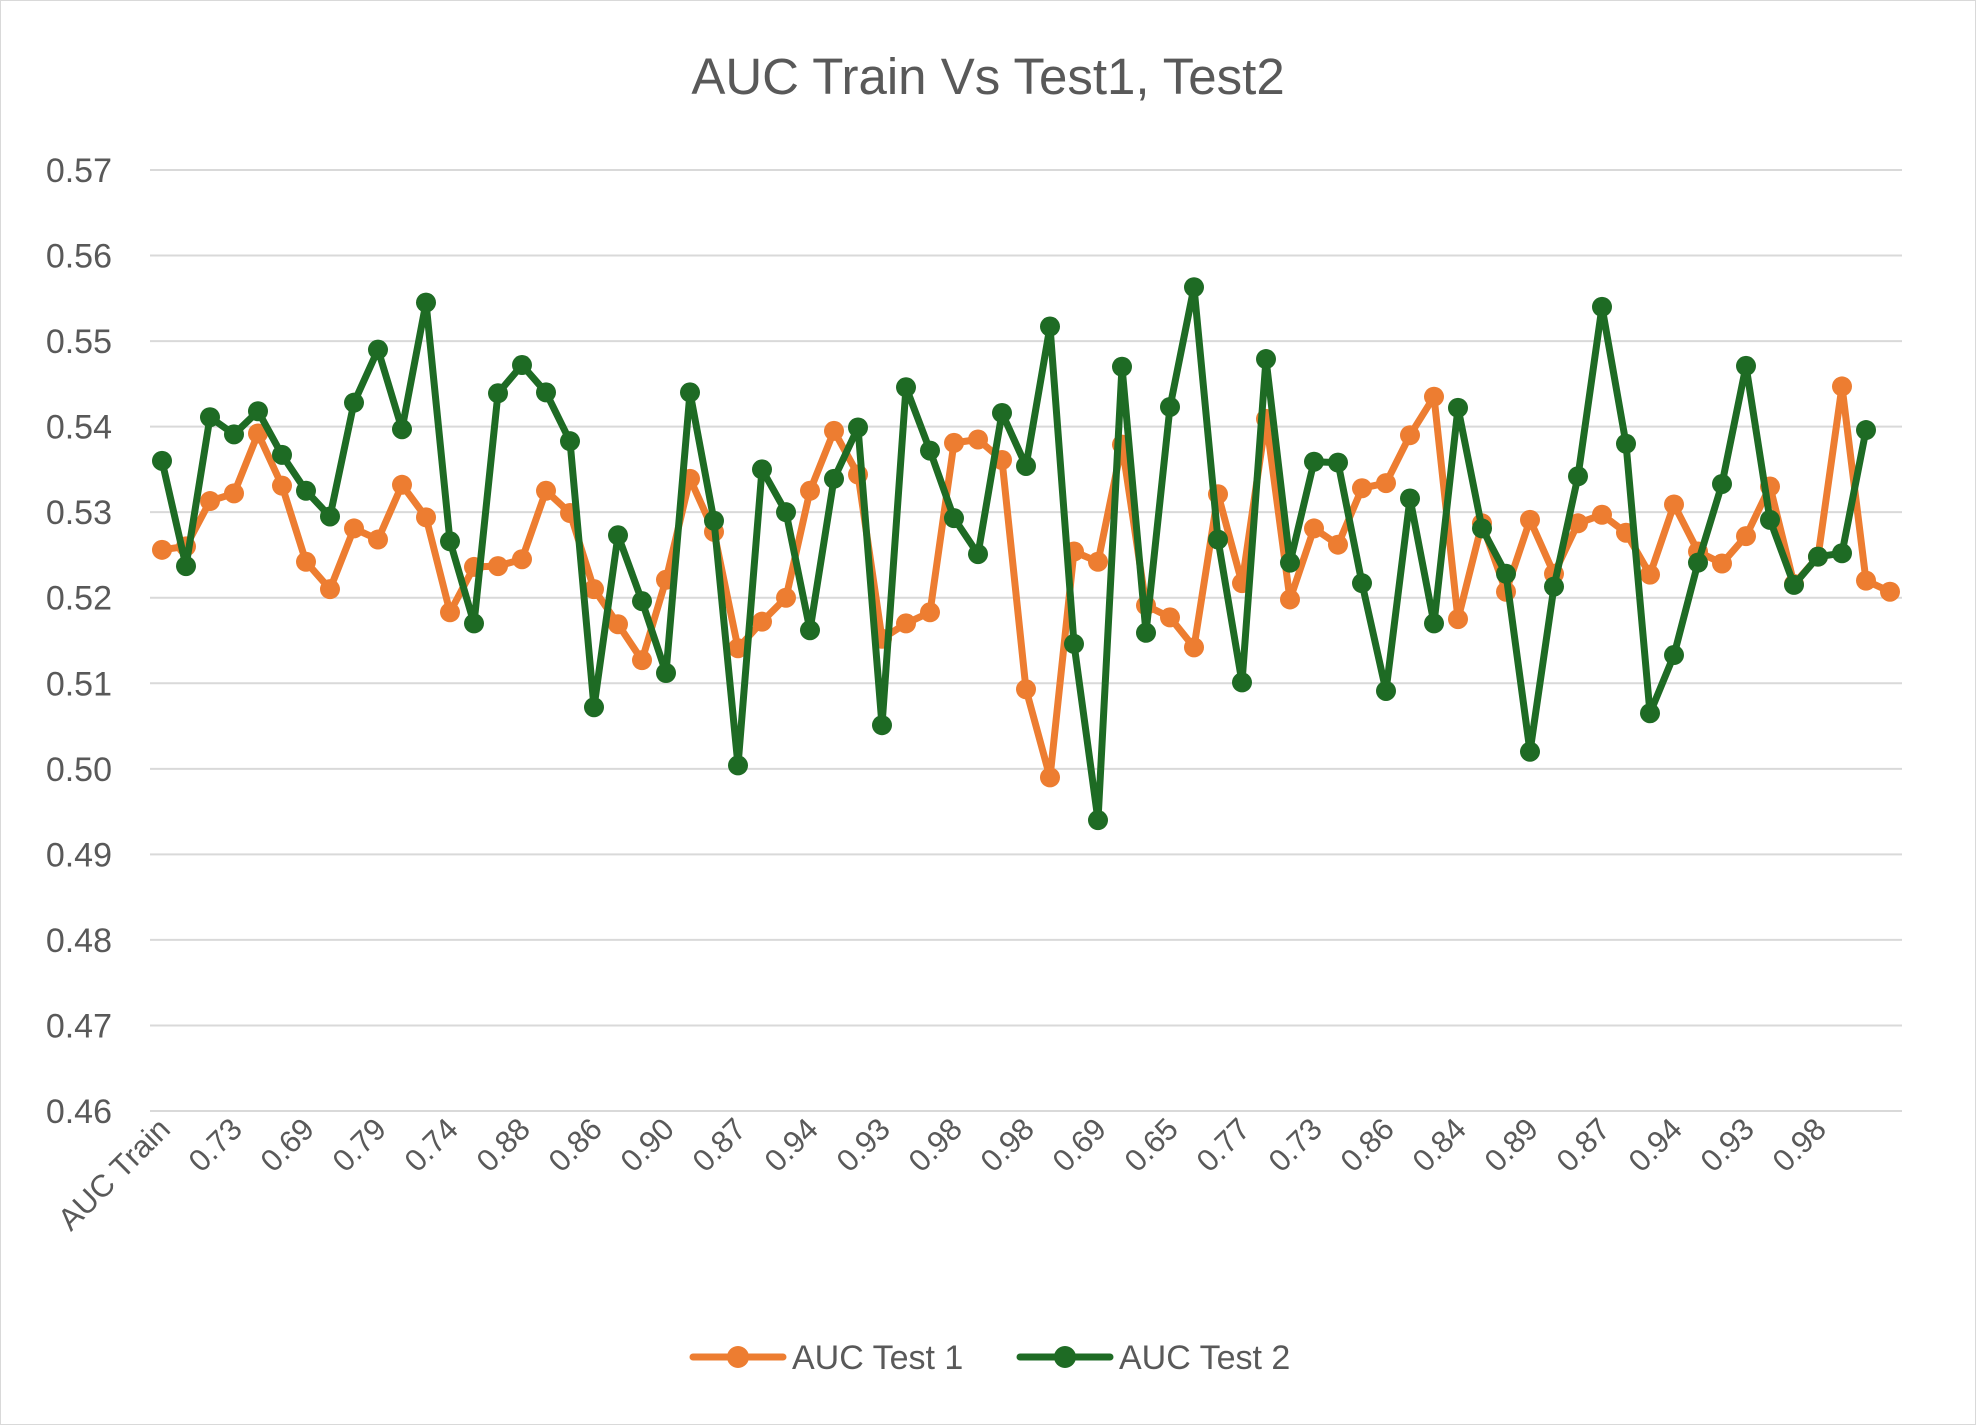 This screenshot has height=1425, width=1976. I want to click on y-tick-label: 0.54, so click(79, 428).